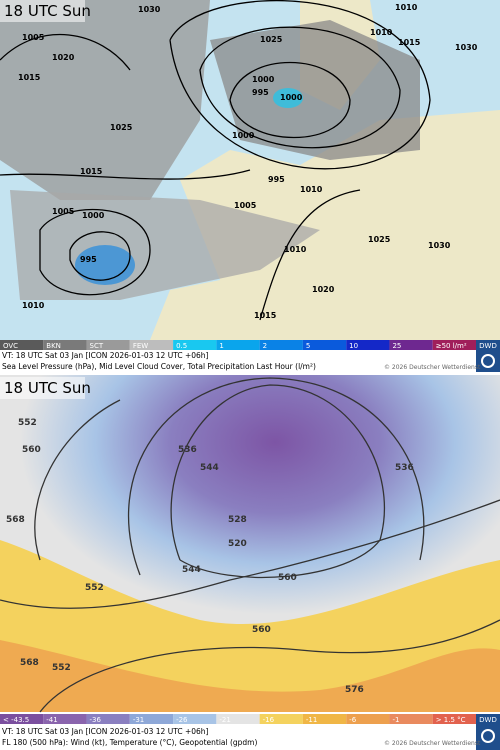  I want to click on legend-label: -1, so click(395, 720).